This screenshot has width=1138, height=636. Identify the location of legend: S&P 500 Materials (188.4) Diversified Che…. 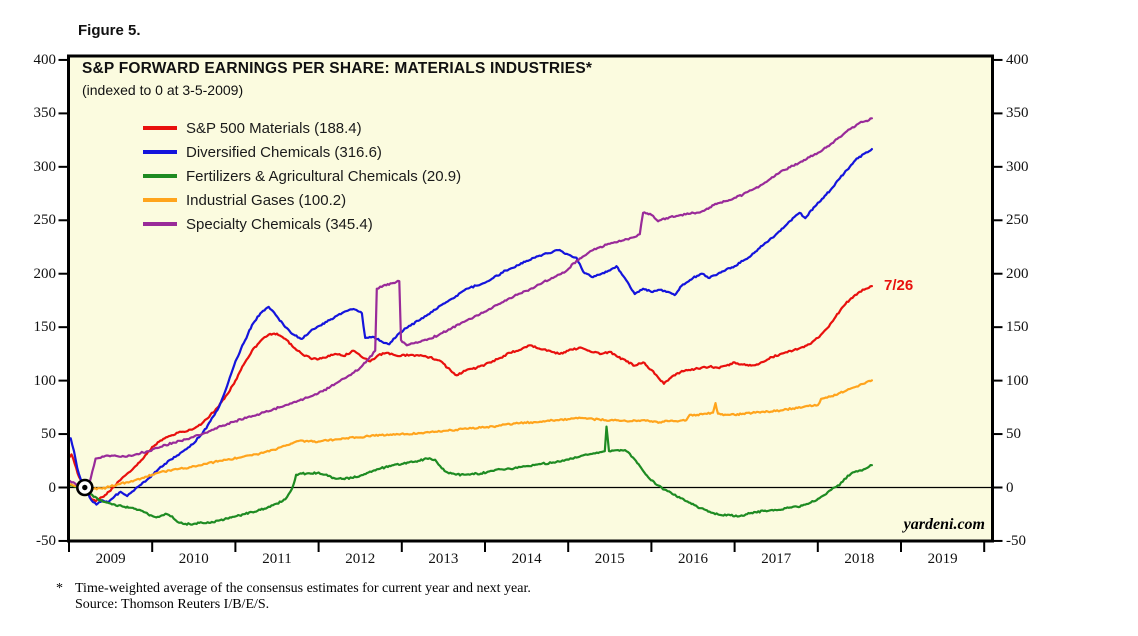
(302, 176).